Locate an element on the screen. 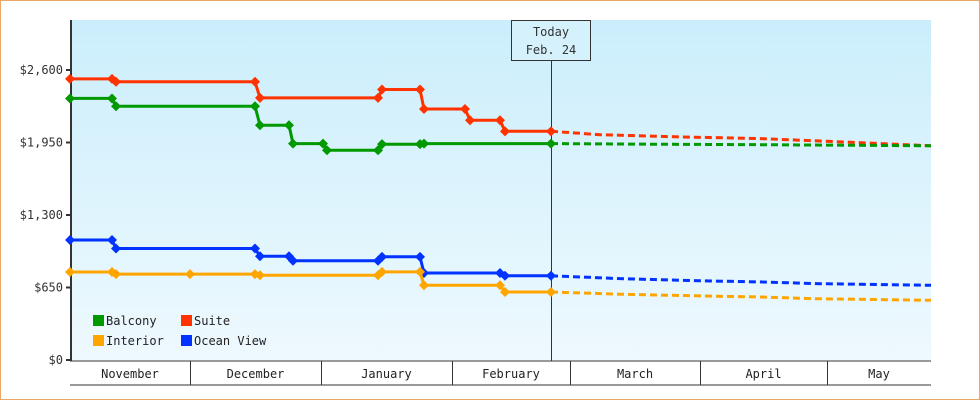  today-date: Feb. 24 is located at coordinates (551, 50).